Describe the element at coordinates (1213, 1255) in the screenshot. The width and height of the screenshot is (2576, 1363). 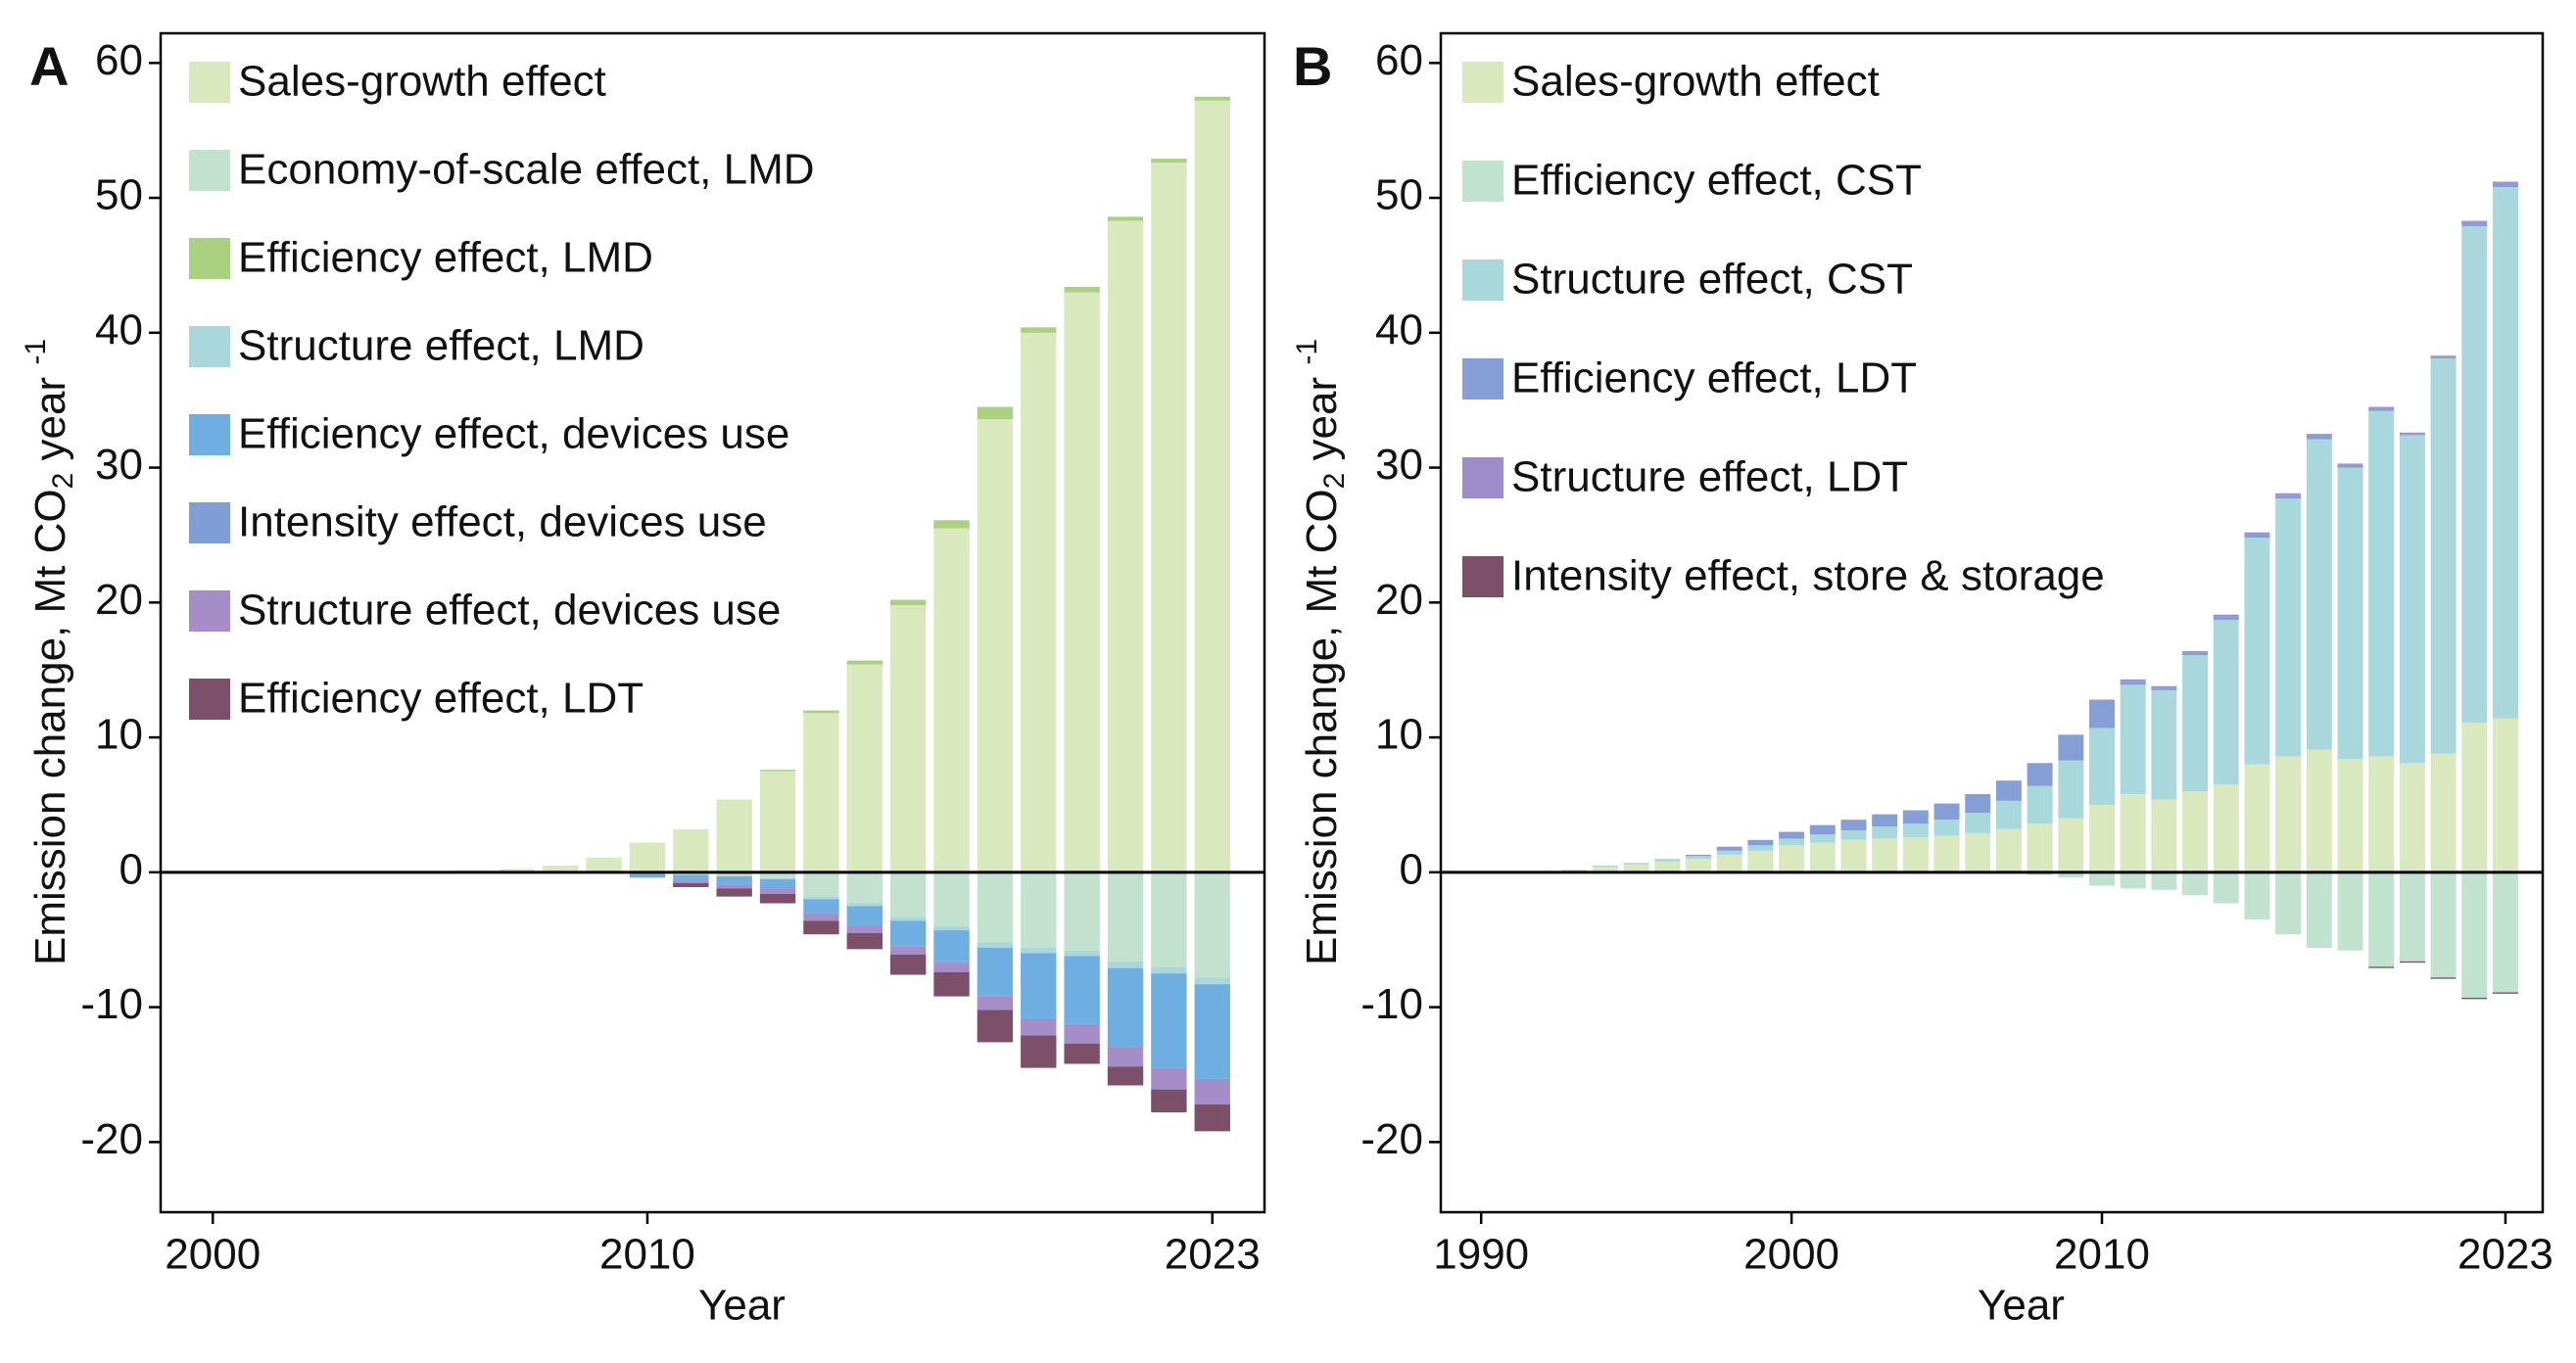
I see `x-tick-label: 2023` at that location.